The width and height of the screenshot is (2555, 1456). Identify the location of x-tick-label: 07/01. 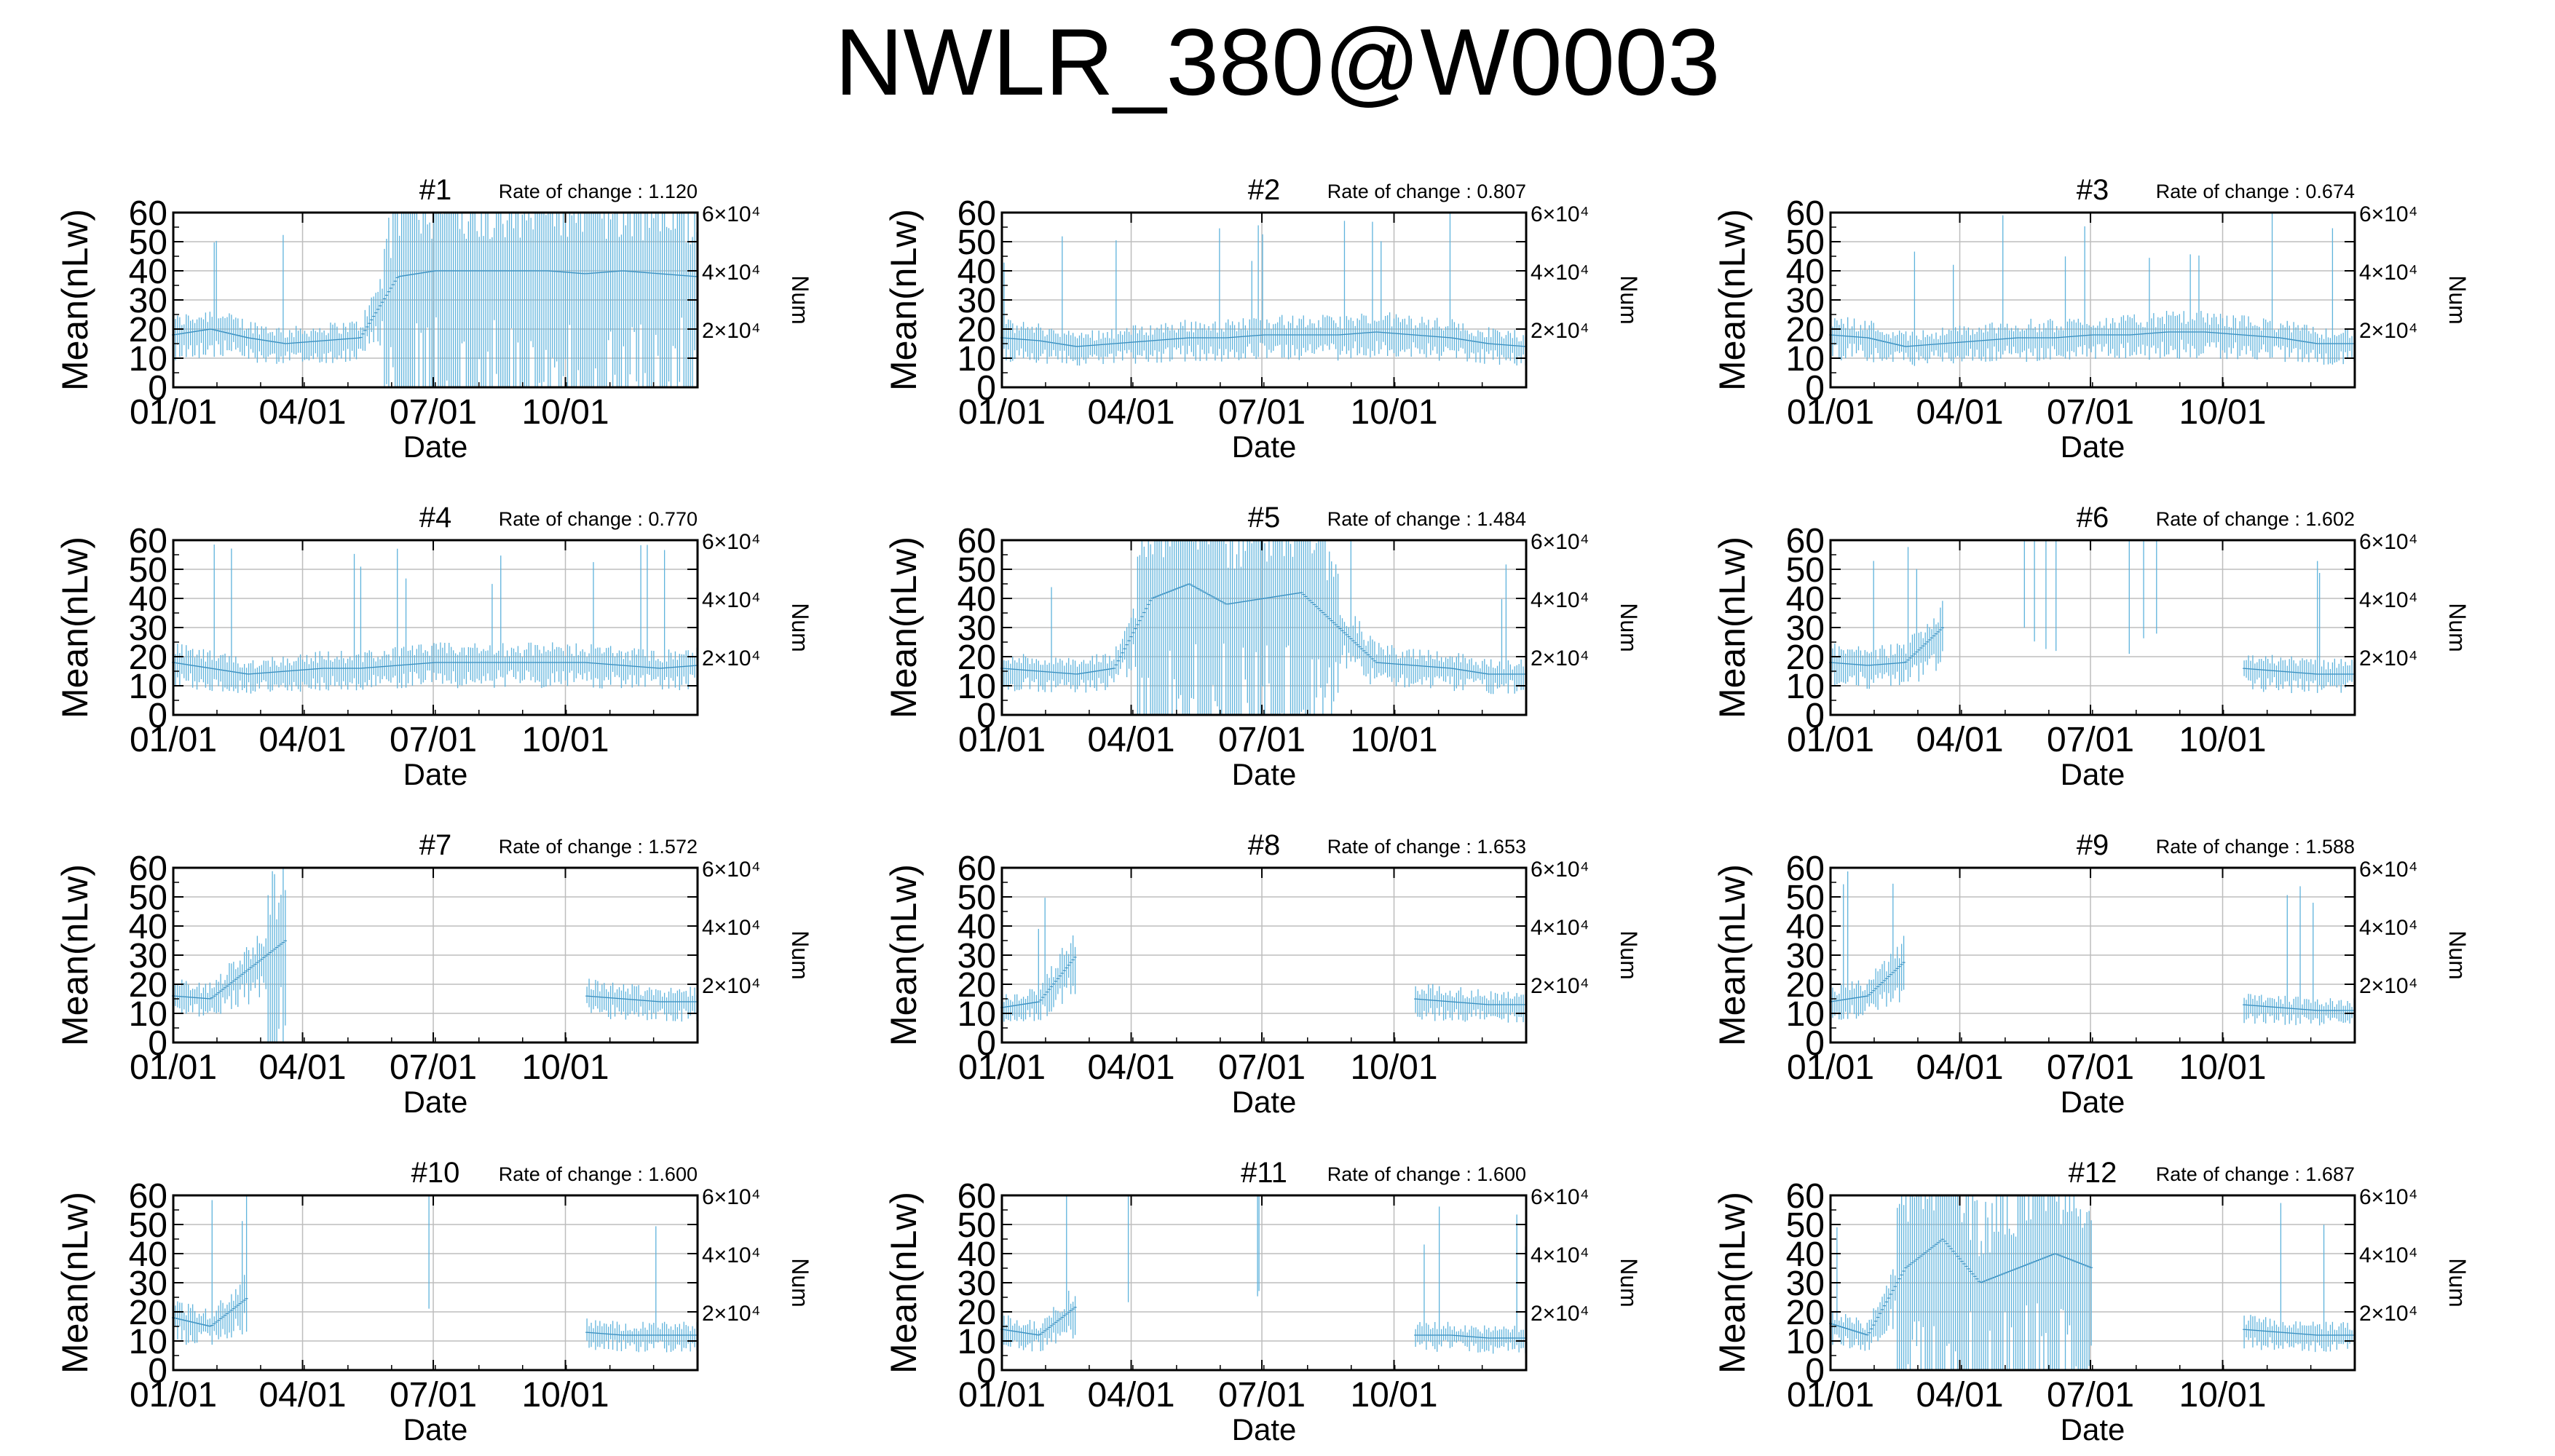
(1262, 740).